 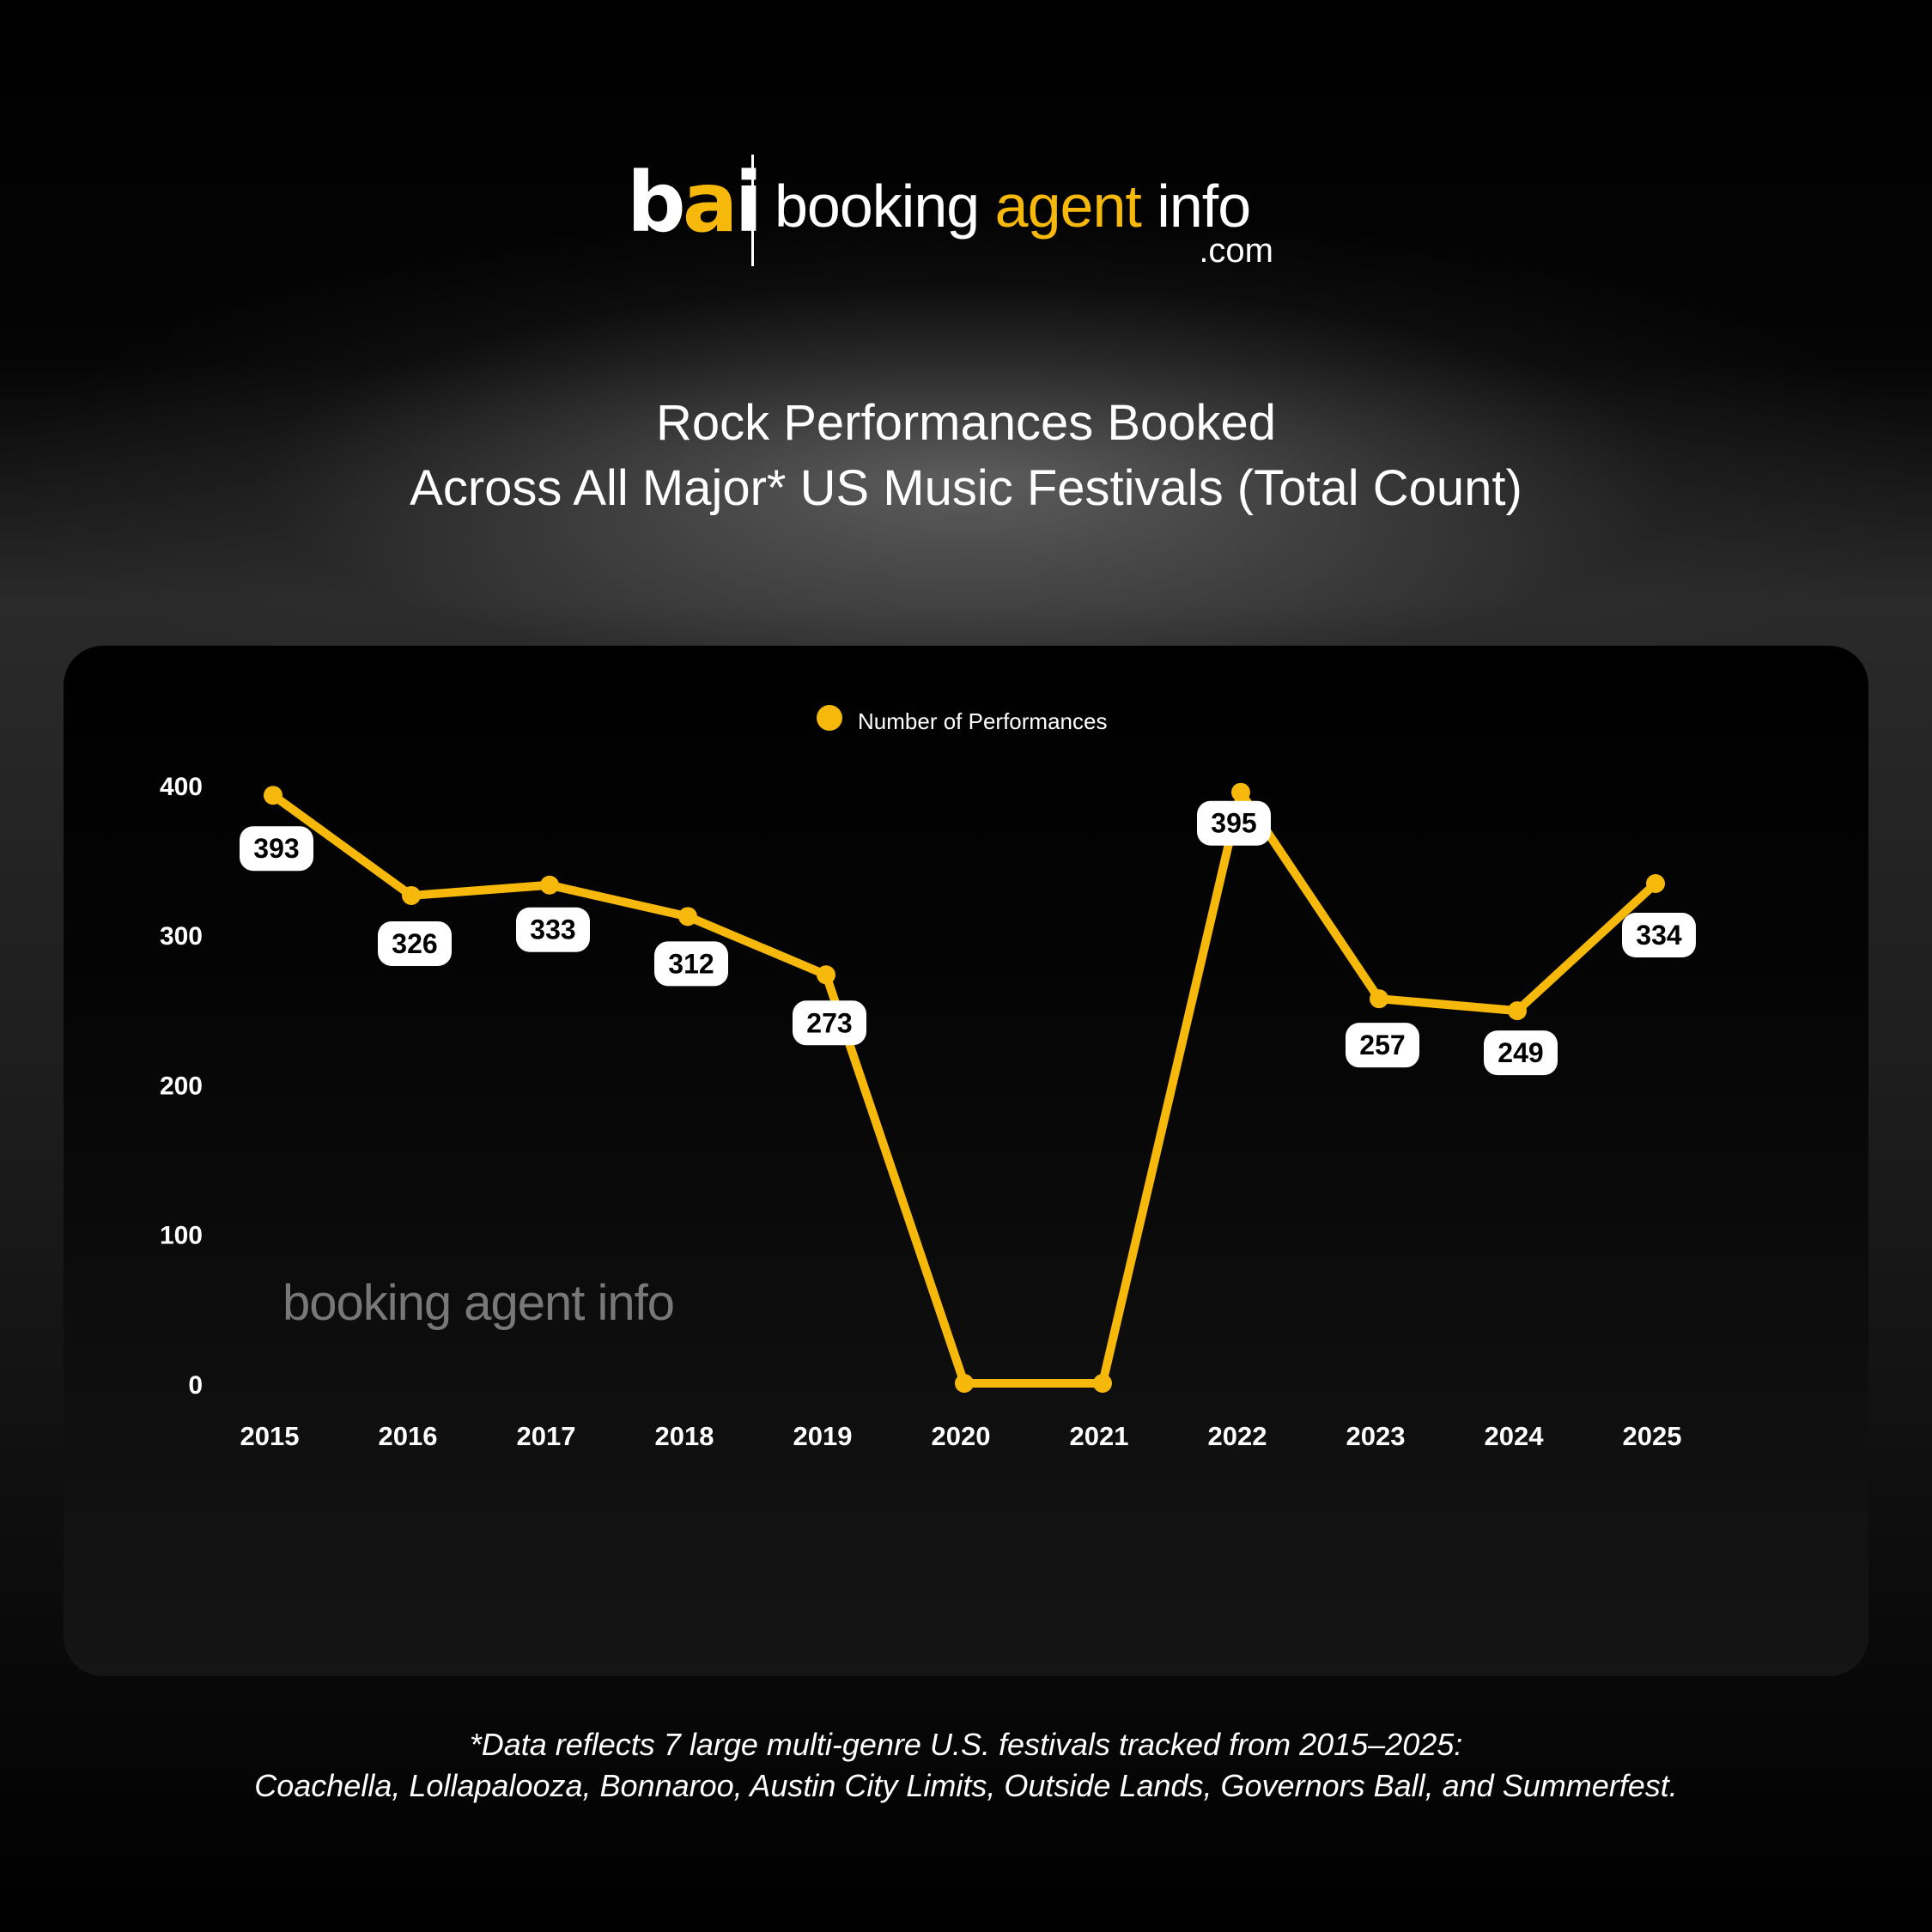 What do you see at coordinates (1376, 1436) in the screenshot?
I see `x-tick-label-2023: 2023` at bounding box center [1376, 1436].